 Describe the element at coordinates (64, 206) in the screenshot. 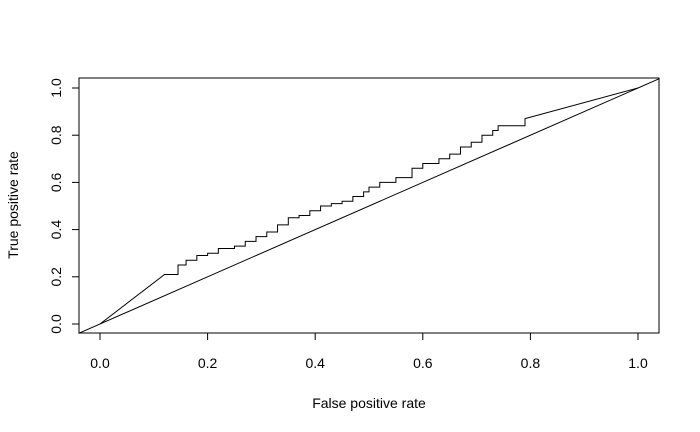

I see `y-axis: 0.0 0.2 0.4 0.6 0.8 1.0` at that location.